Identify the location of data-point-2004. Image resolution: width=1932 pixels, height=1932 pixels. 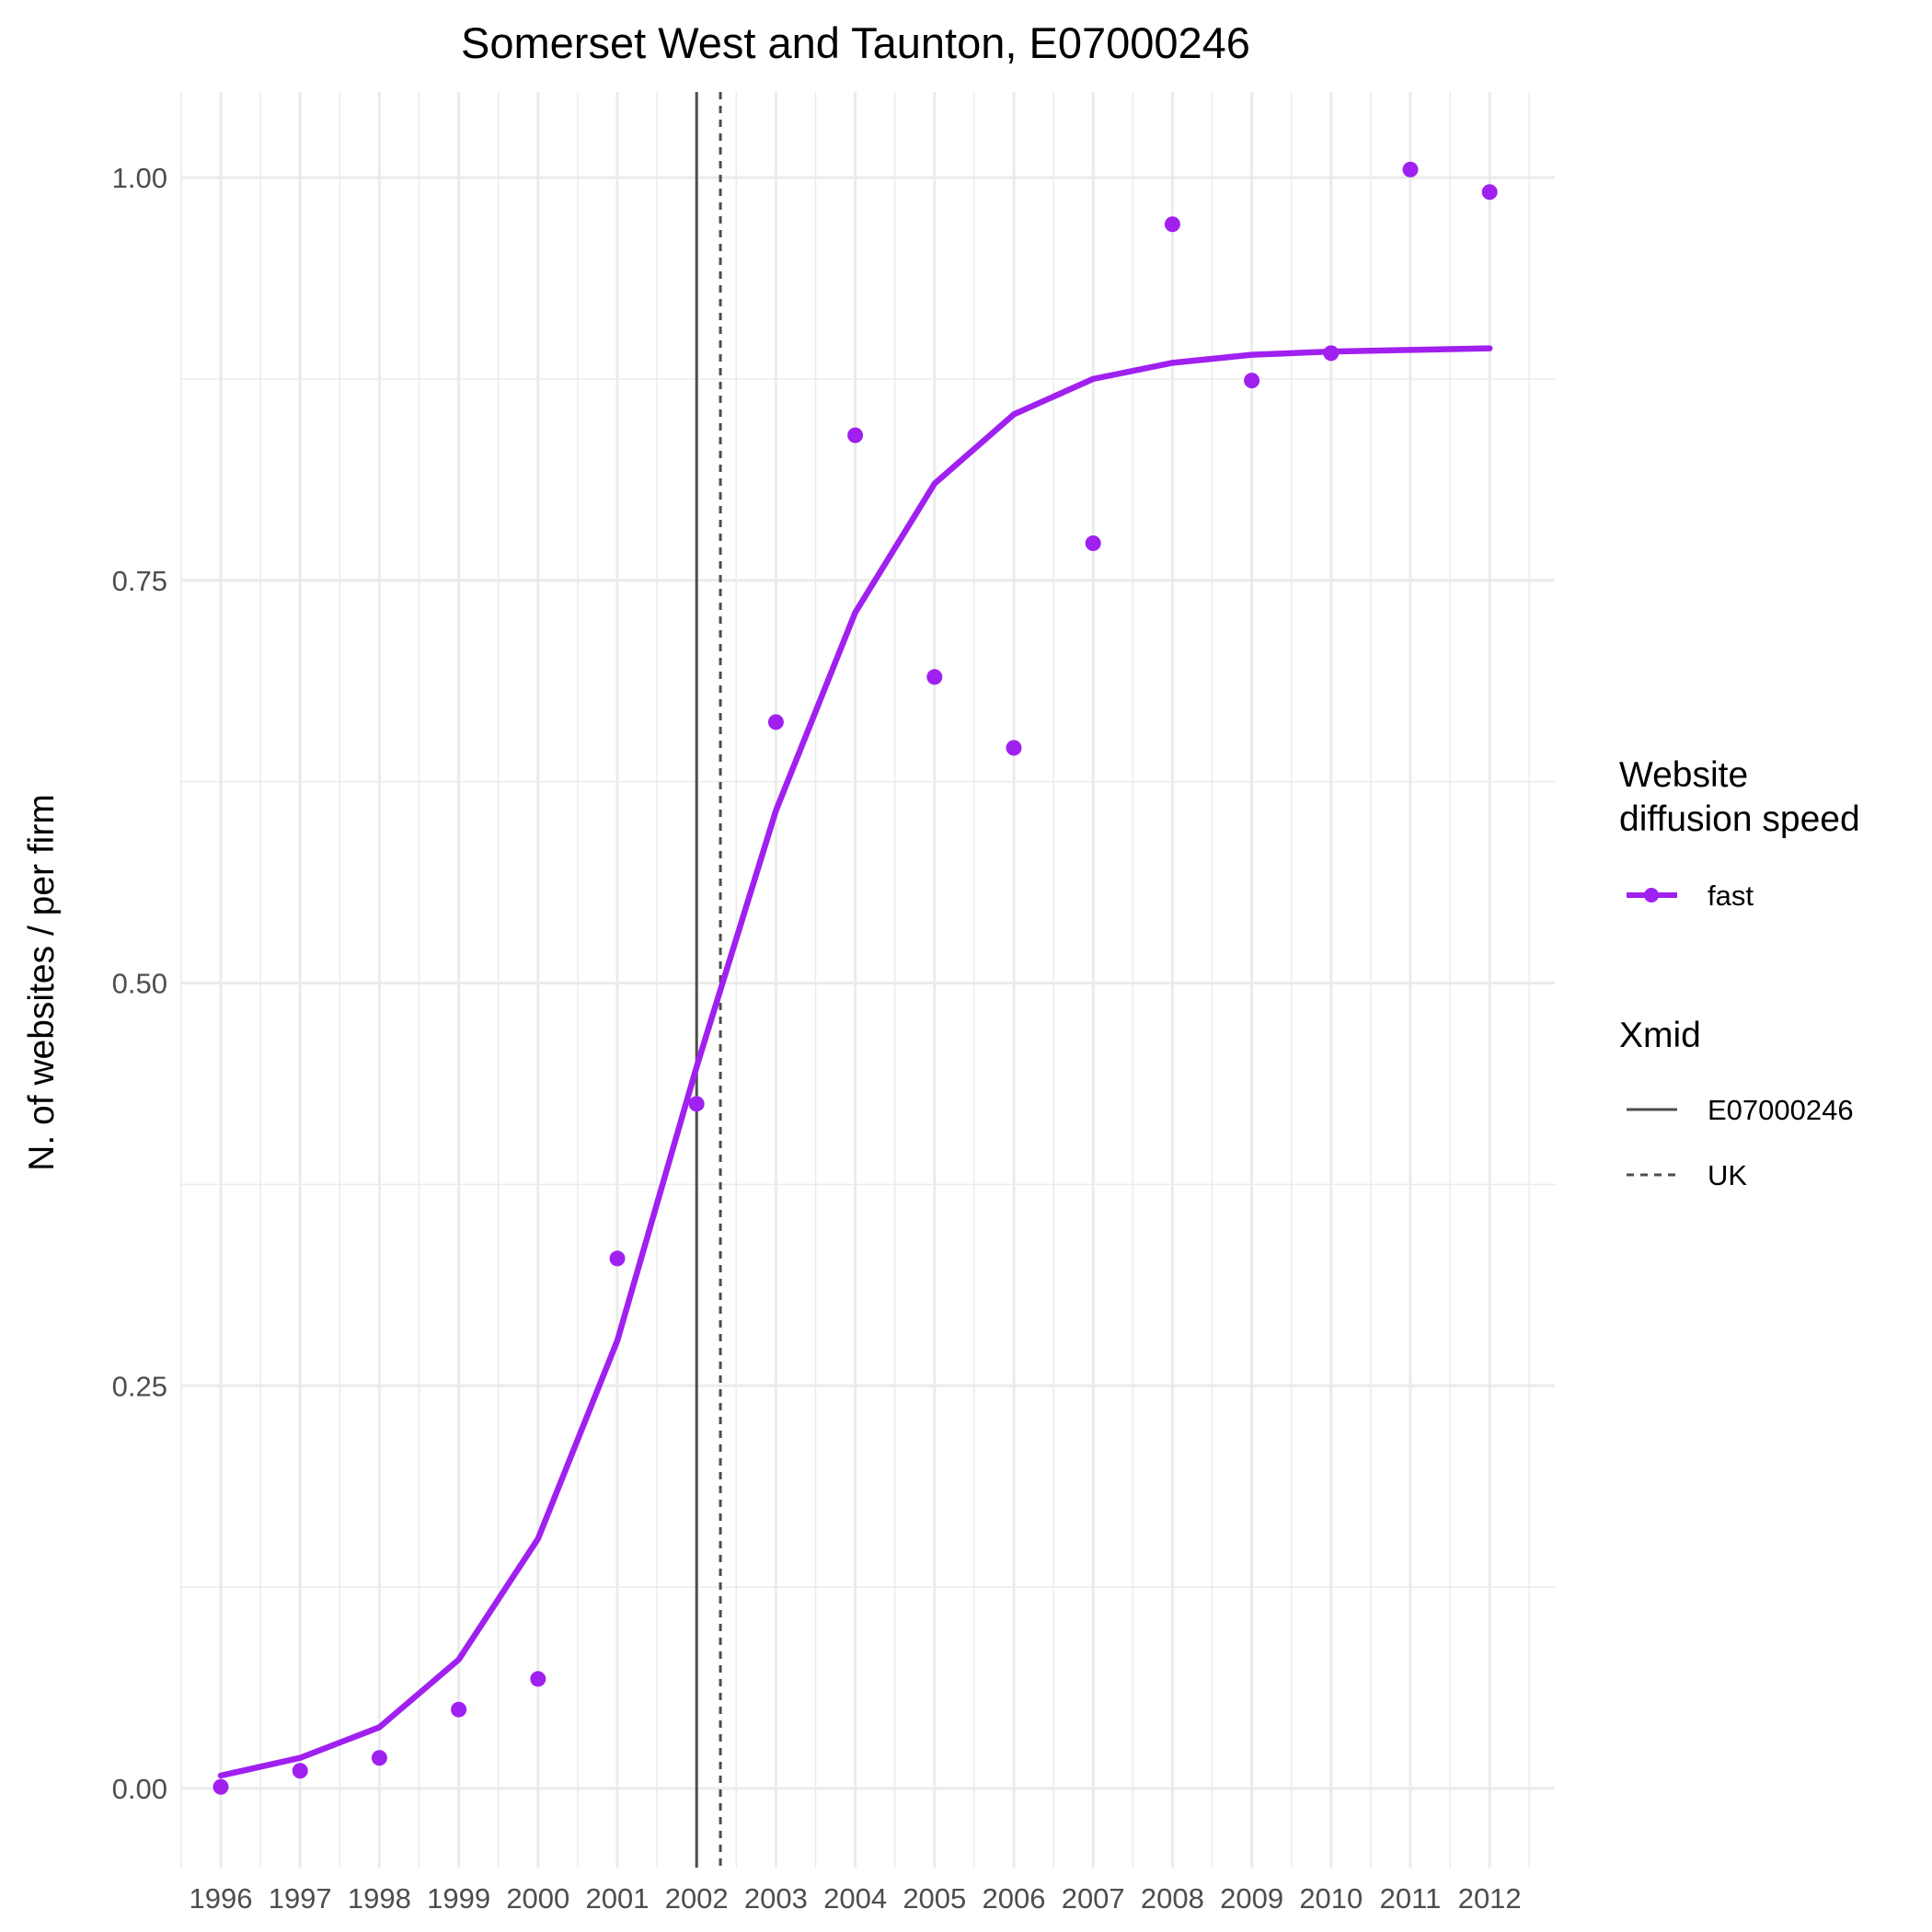
(855, 435).